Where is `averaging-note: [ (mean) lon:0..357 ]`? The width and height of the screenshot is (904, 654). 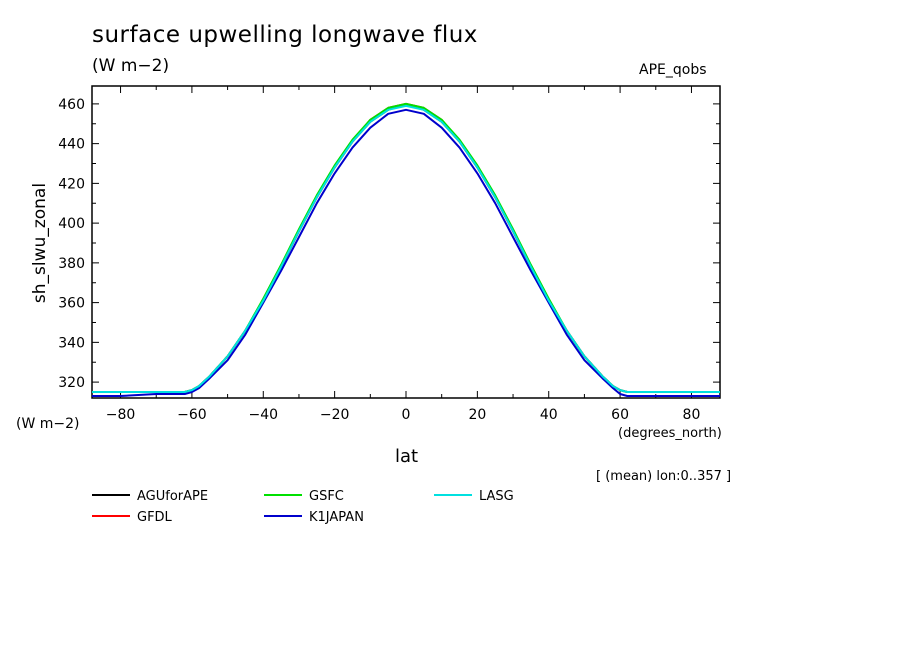
averaging-note: [ (mean) lon:0..357 ] is located at coordinates (664, 476).